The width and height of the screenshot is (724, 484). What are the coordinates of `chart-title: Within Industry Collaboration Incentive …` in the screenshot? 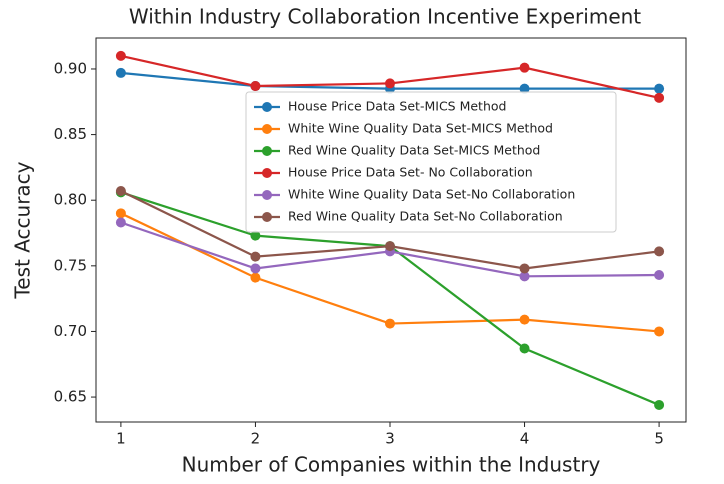 It's located at (385, 17).